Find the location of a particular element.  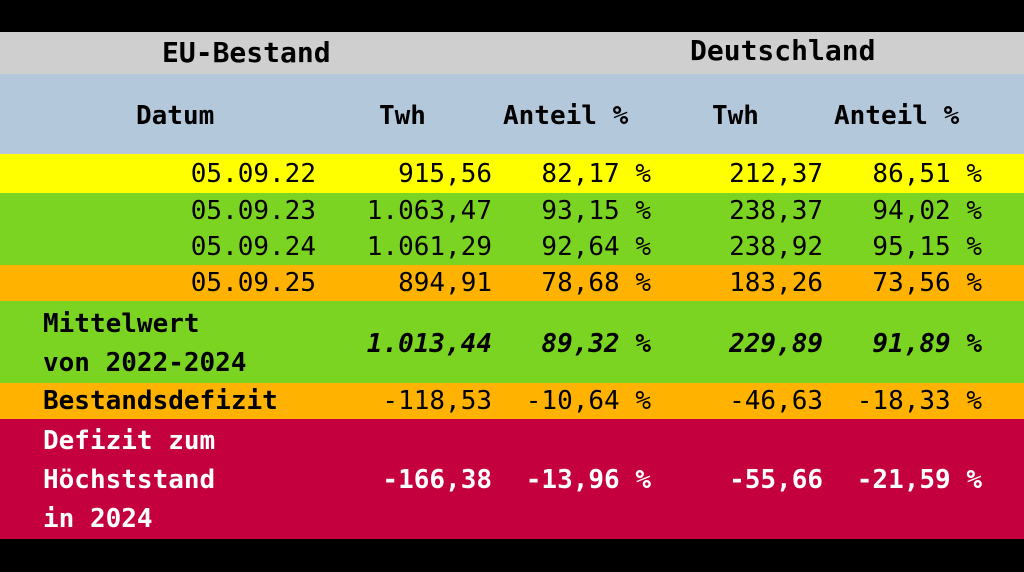

row-2024-date: 05.09.24 is located at coordinates (253, 247).